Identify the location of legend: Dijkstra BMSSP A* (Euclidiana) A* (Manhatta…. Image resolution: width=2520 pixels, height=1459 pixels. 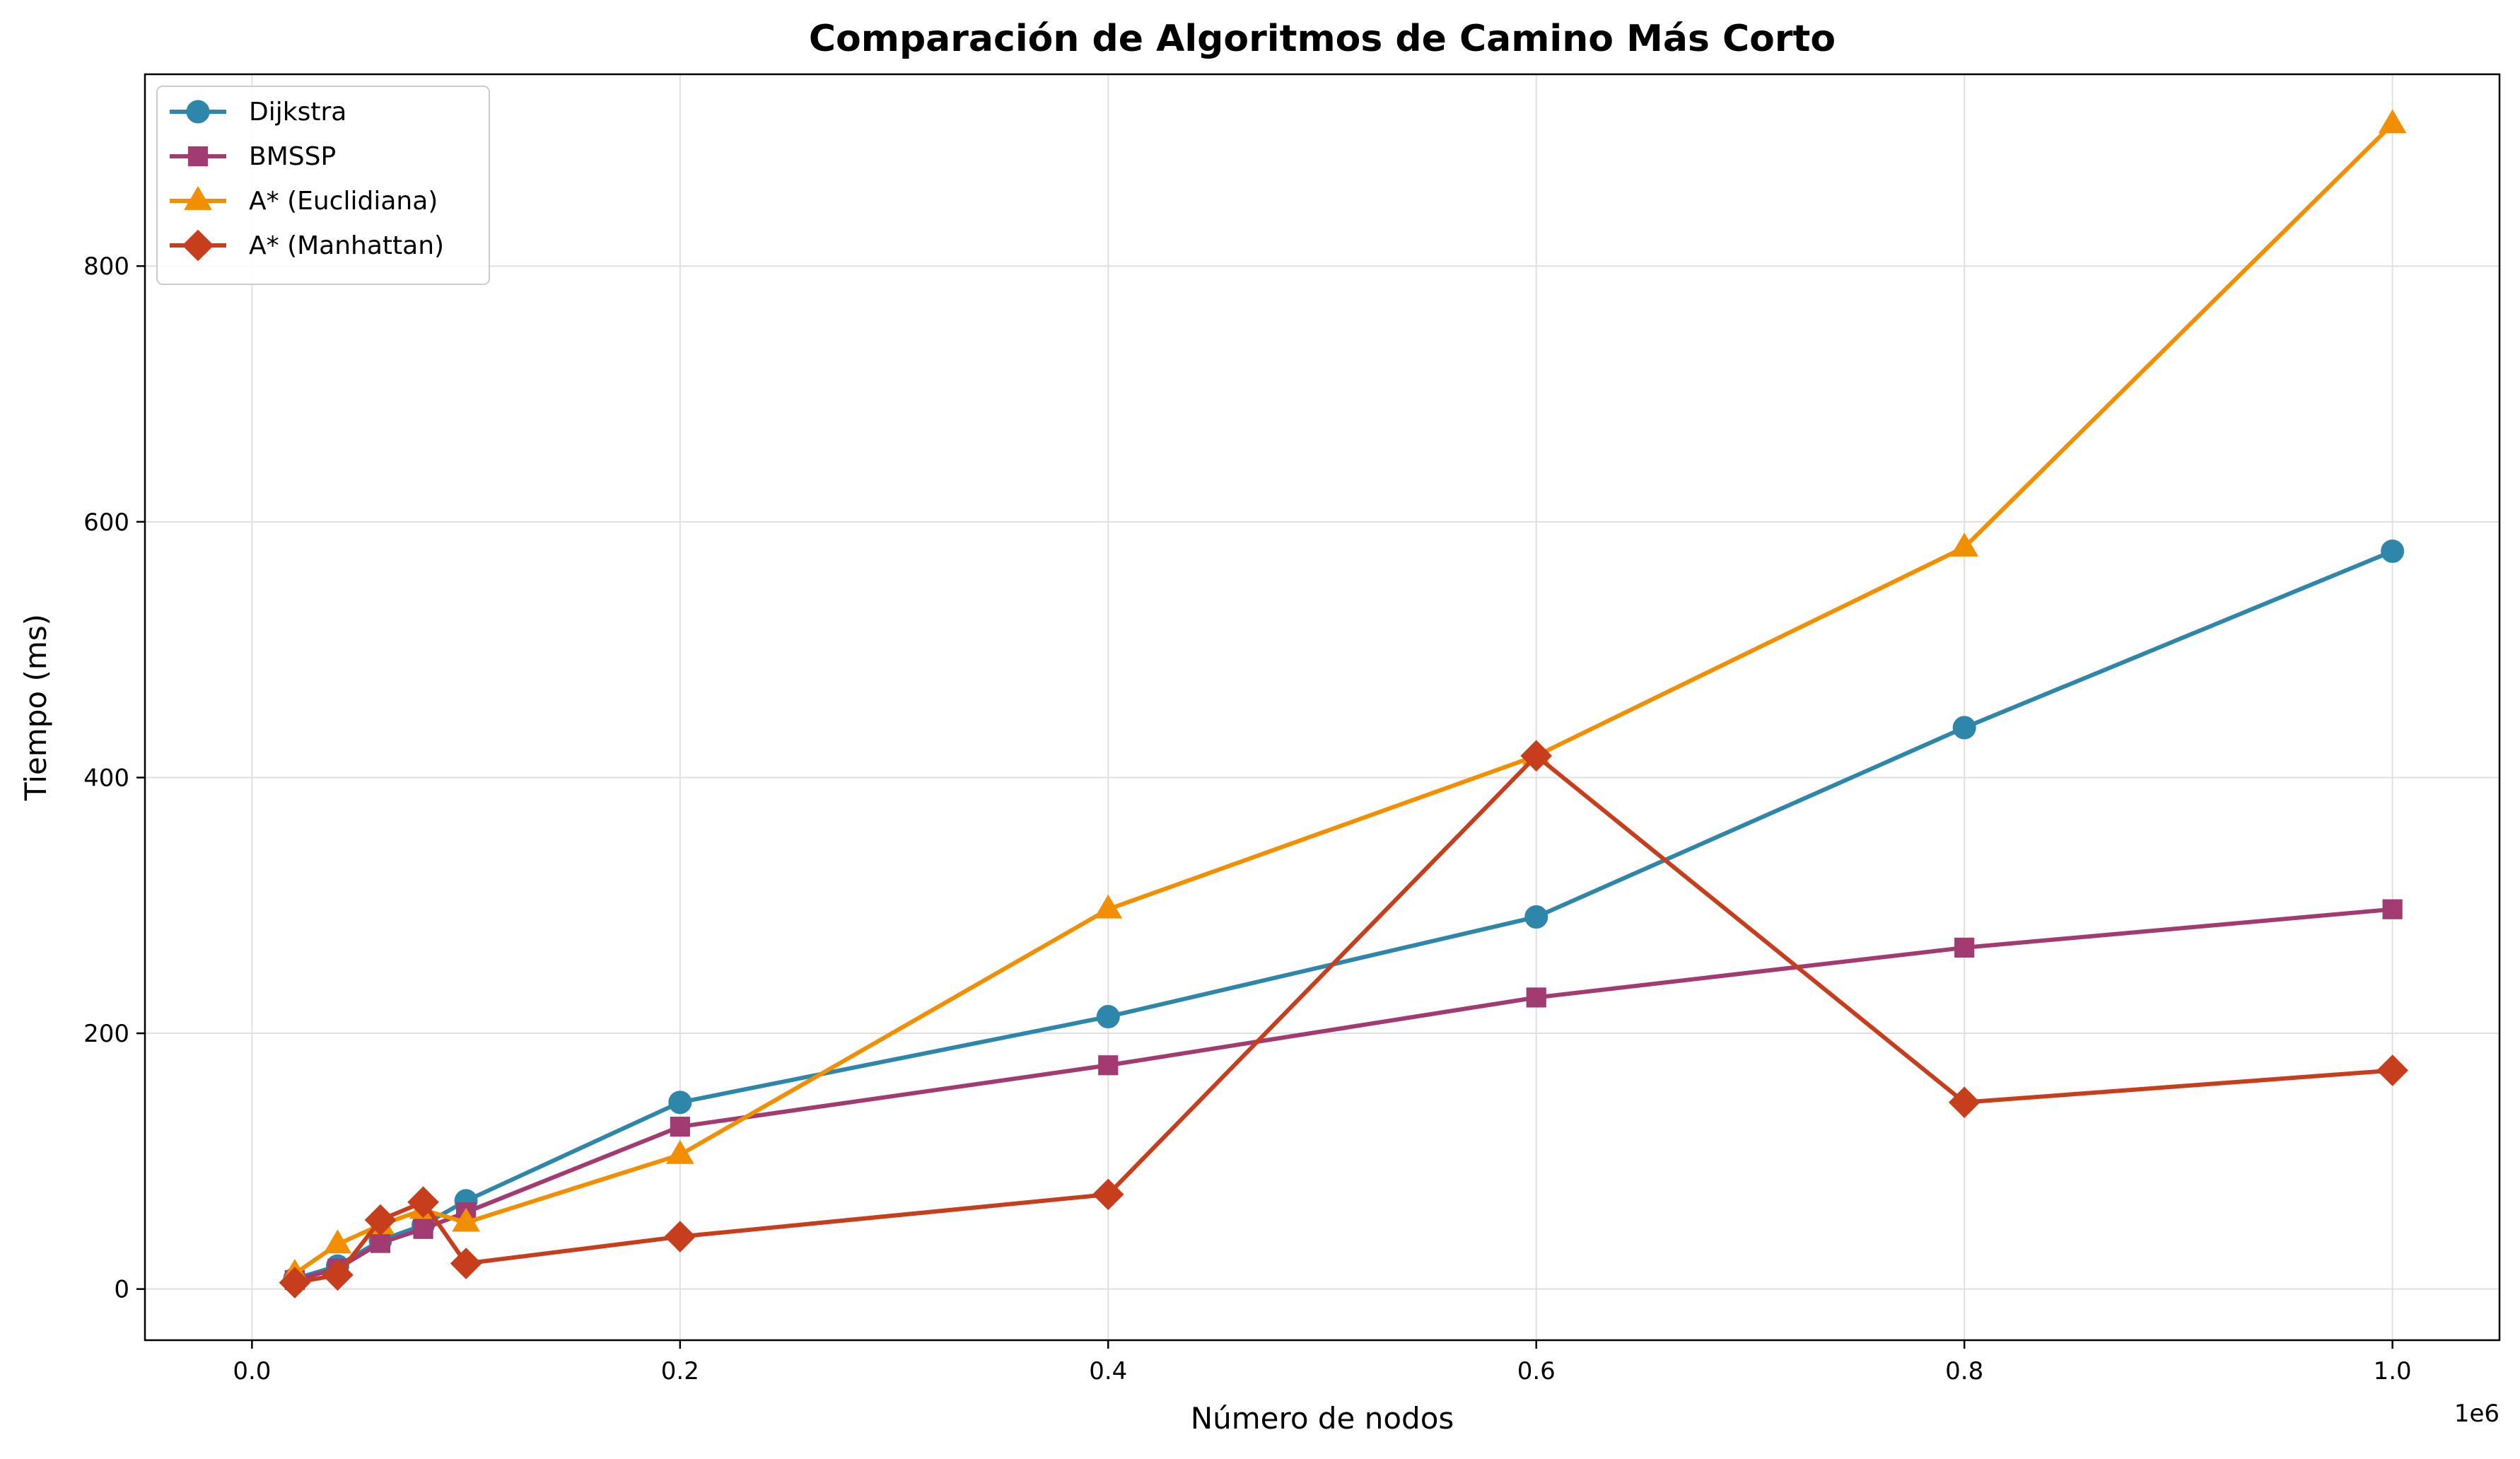
(323, 185).